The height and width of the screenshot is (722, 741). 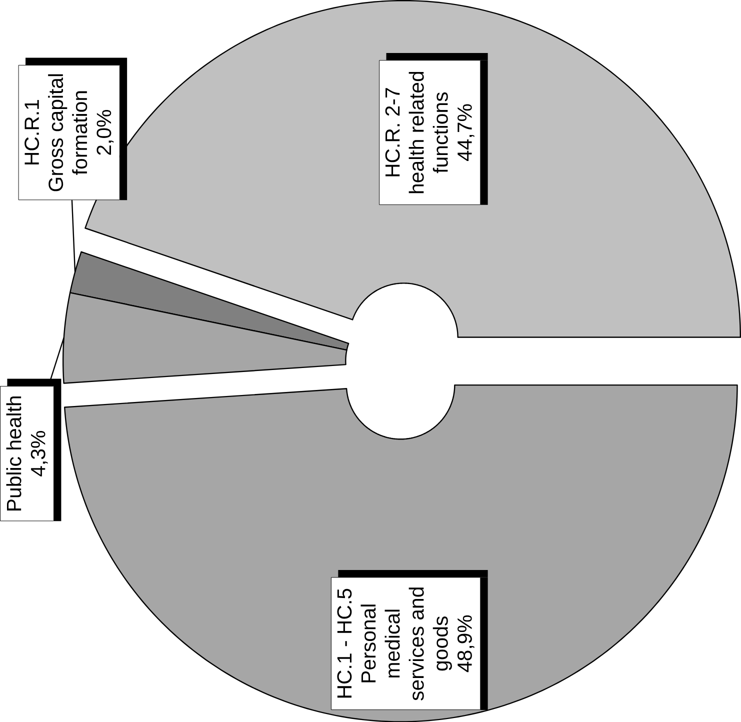 I want to click on data-label: 4,3%, so click(x=39, y=453).